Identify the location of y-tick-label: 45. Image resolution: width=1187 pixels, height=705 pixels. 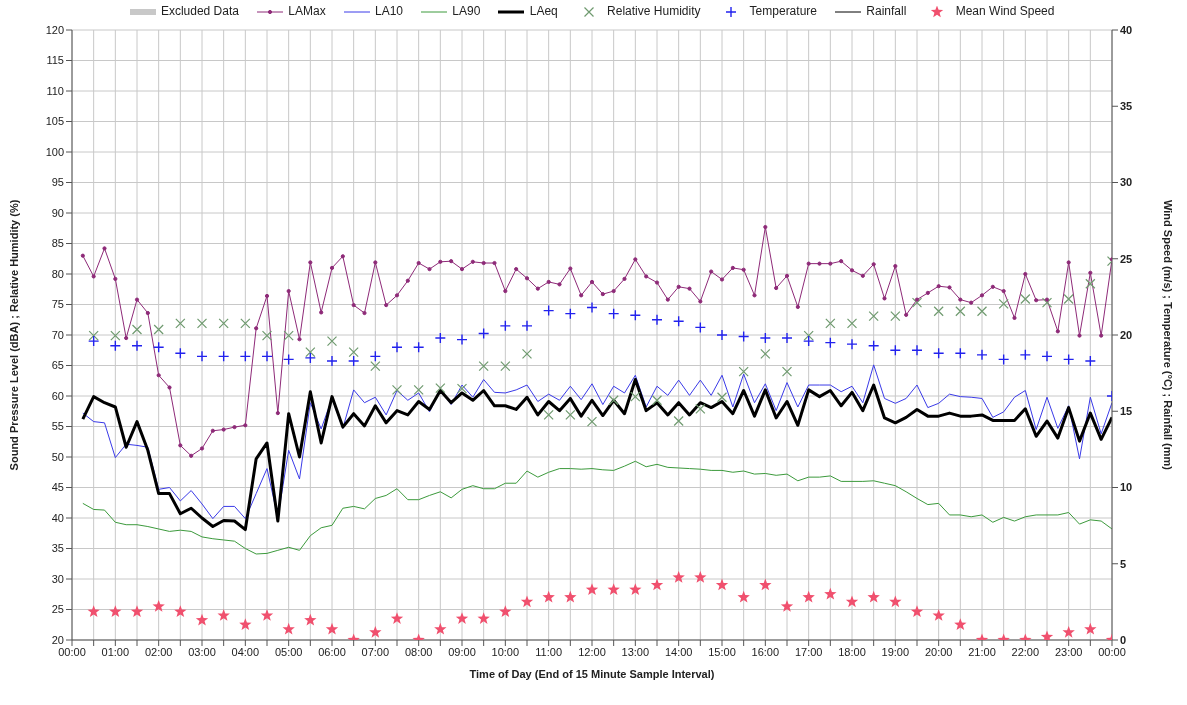
(57, 487).